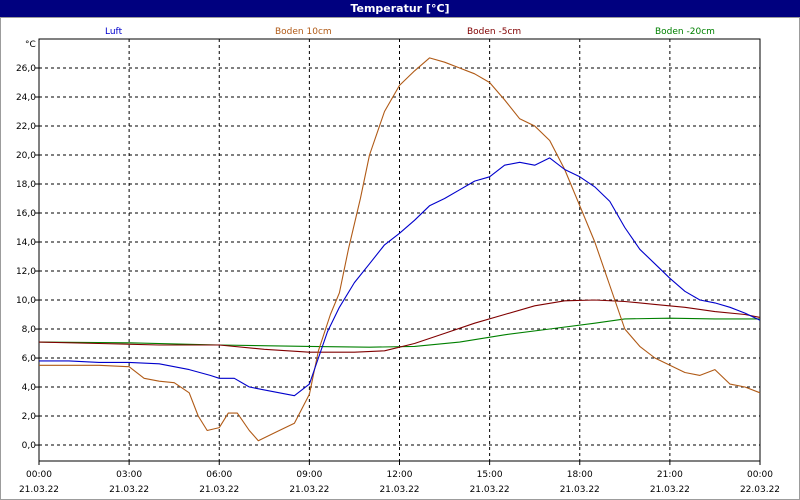 The image size is (800, 500). What do you see at coordinates (219, 475) in the screenshot?
I see `x-tick-time: 06:00` at bounding box center [219, 475].